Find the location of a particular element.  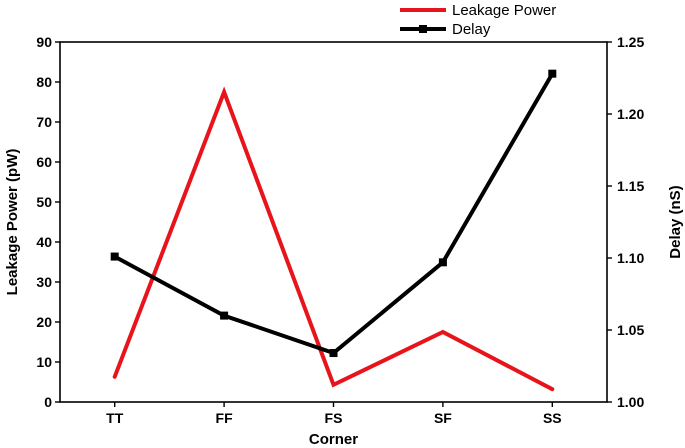

left-tick-label: 40 is located at coordinates (44, 242).